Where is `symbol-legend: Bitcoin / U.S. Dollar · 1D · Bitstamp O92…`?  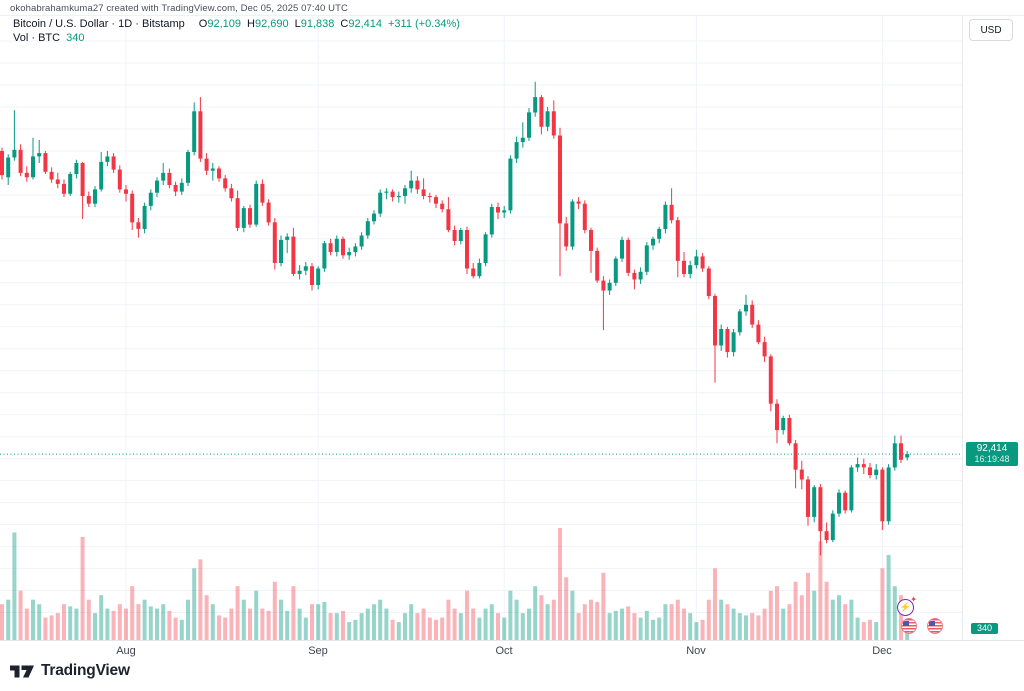 symbol-legend: Bitcoin / U.S. Dollar · 1D · Bitstamp O92… is located at coordinates (236, 31).